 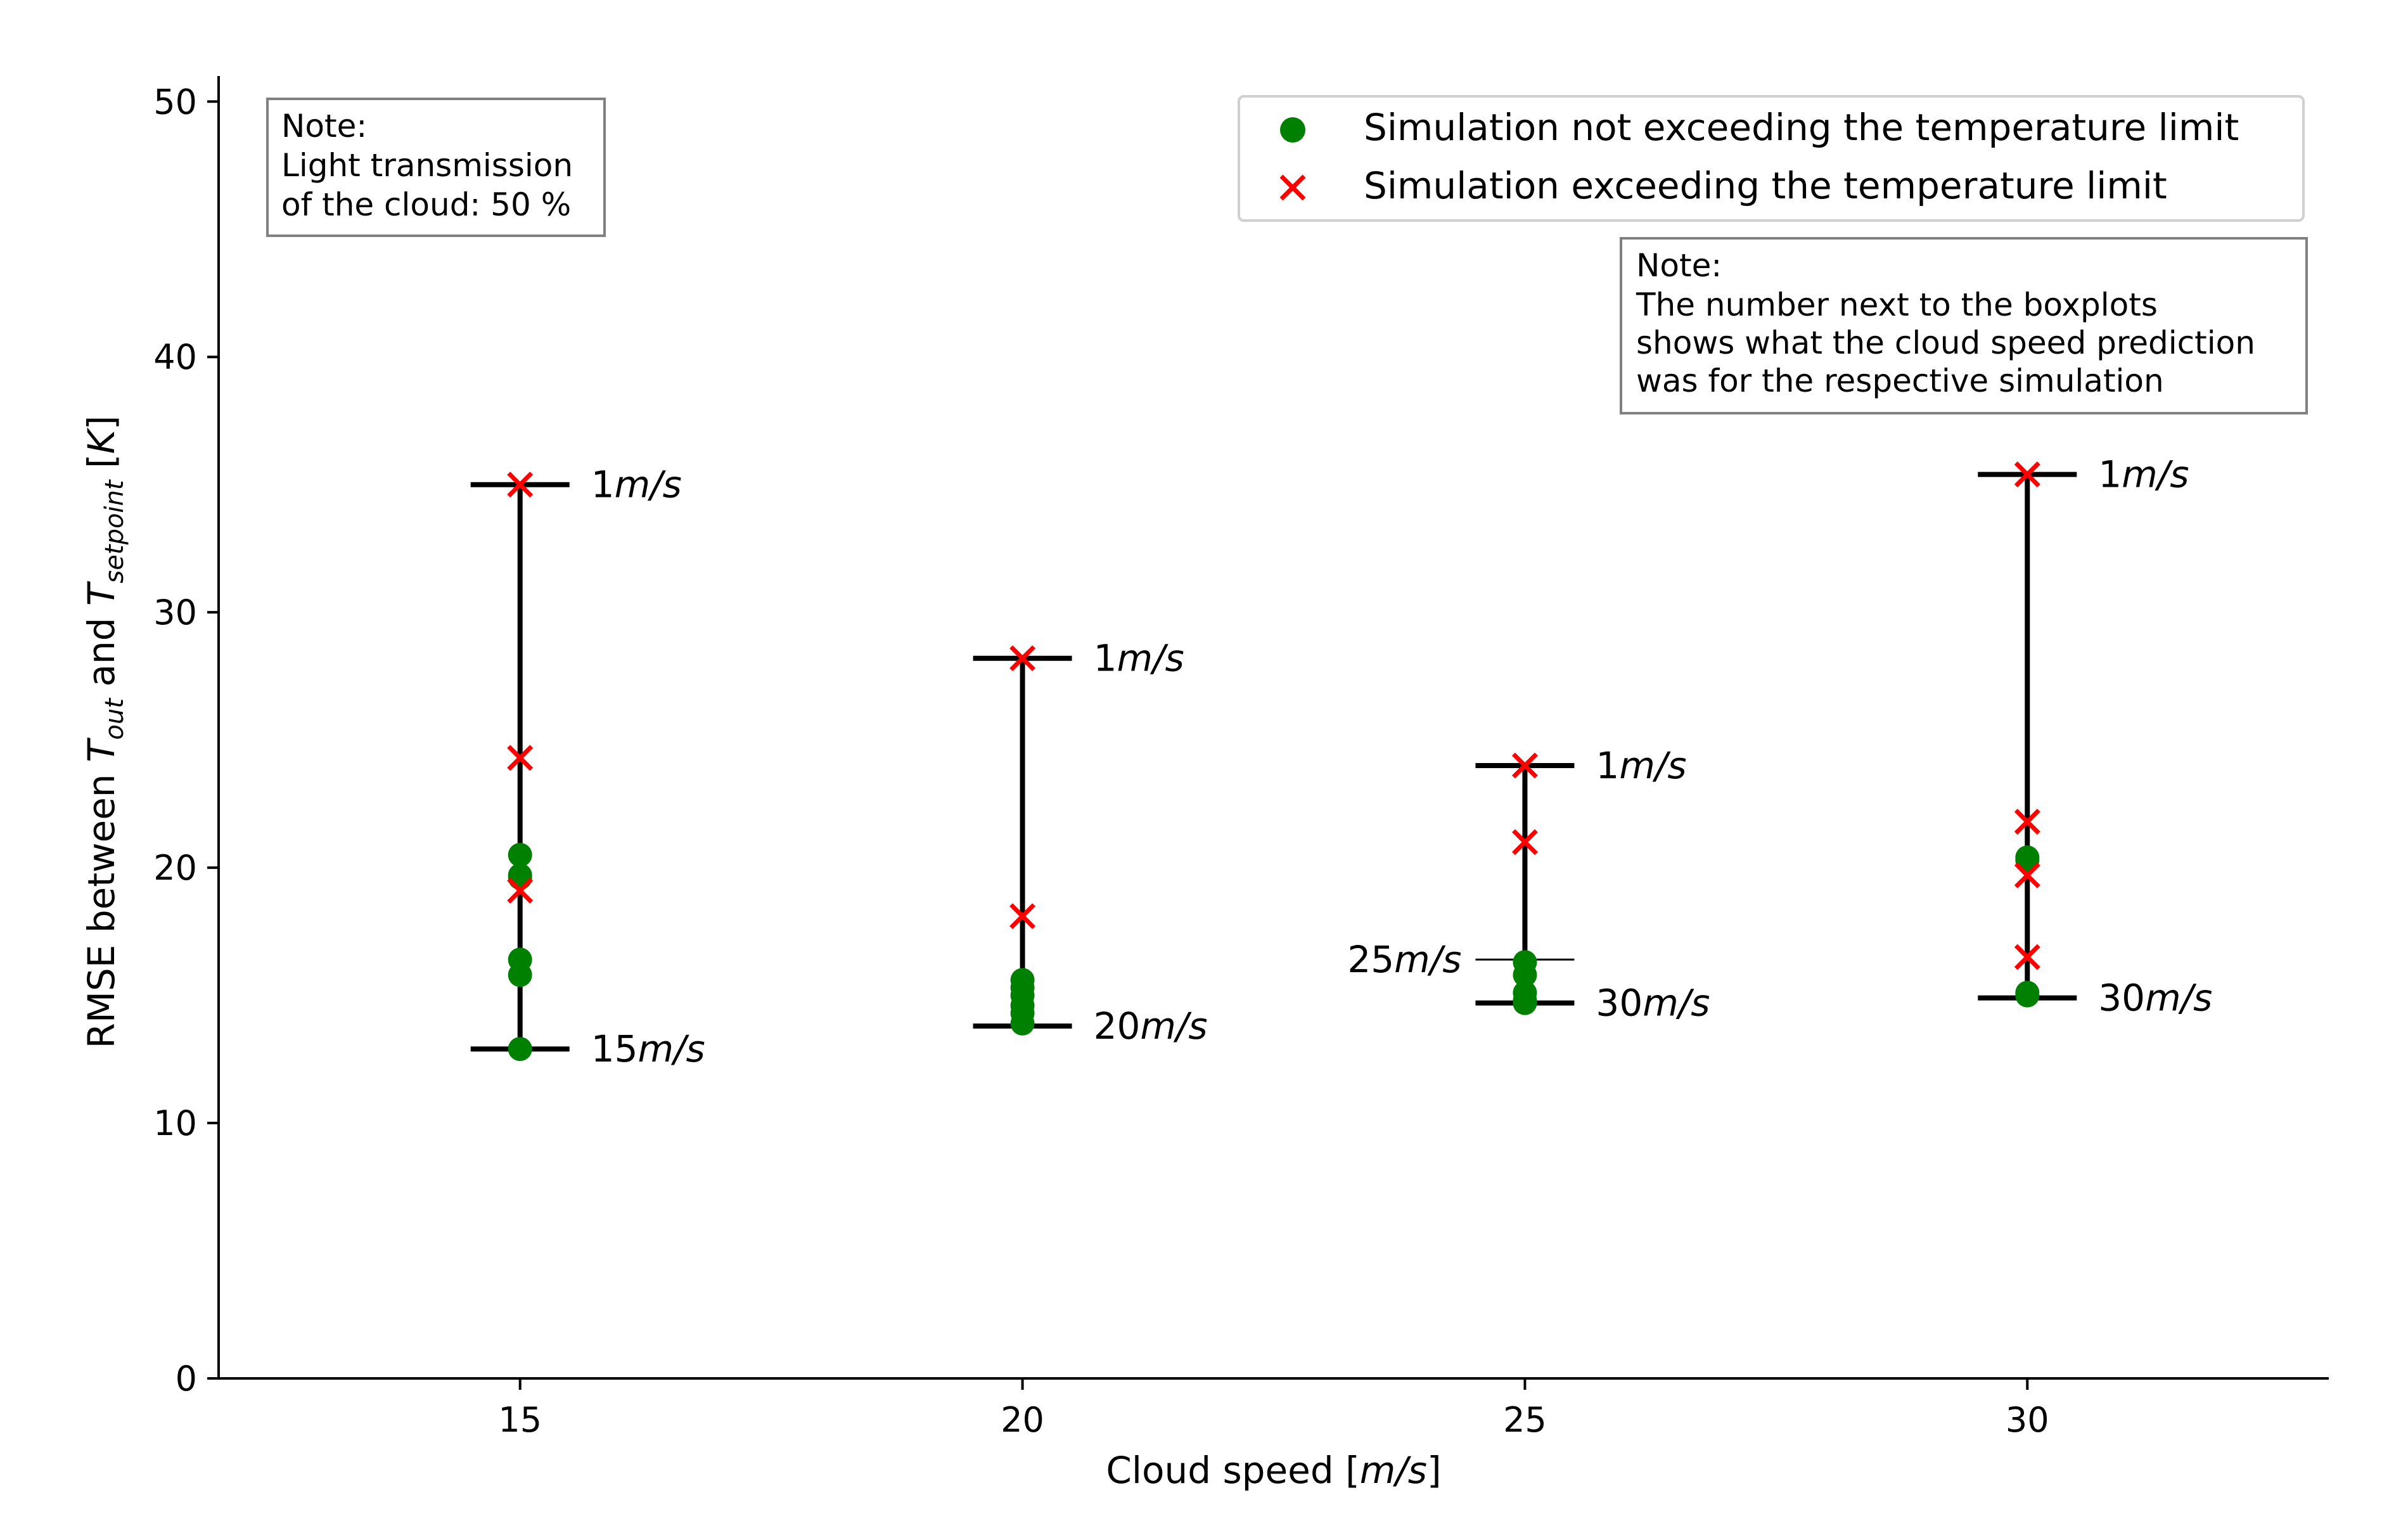 What do you see at coordinates (426, 205) in the screenshot?
I see `note-transmission-line: of the cloud: 50 %` at bounding box center [426, 205].